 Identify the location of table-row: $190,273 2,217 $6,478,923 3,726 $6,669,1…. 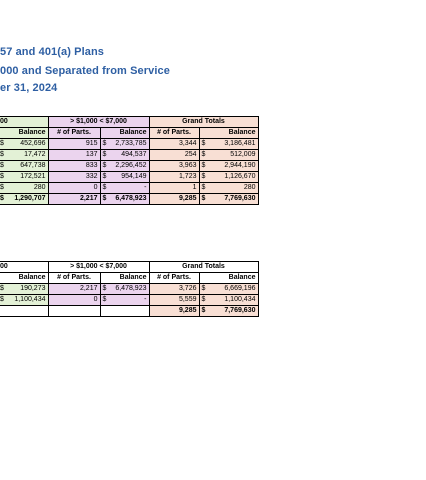
(129, 289).